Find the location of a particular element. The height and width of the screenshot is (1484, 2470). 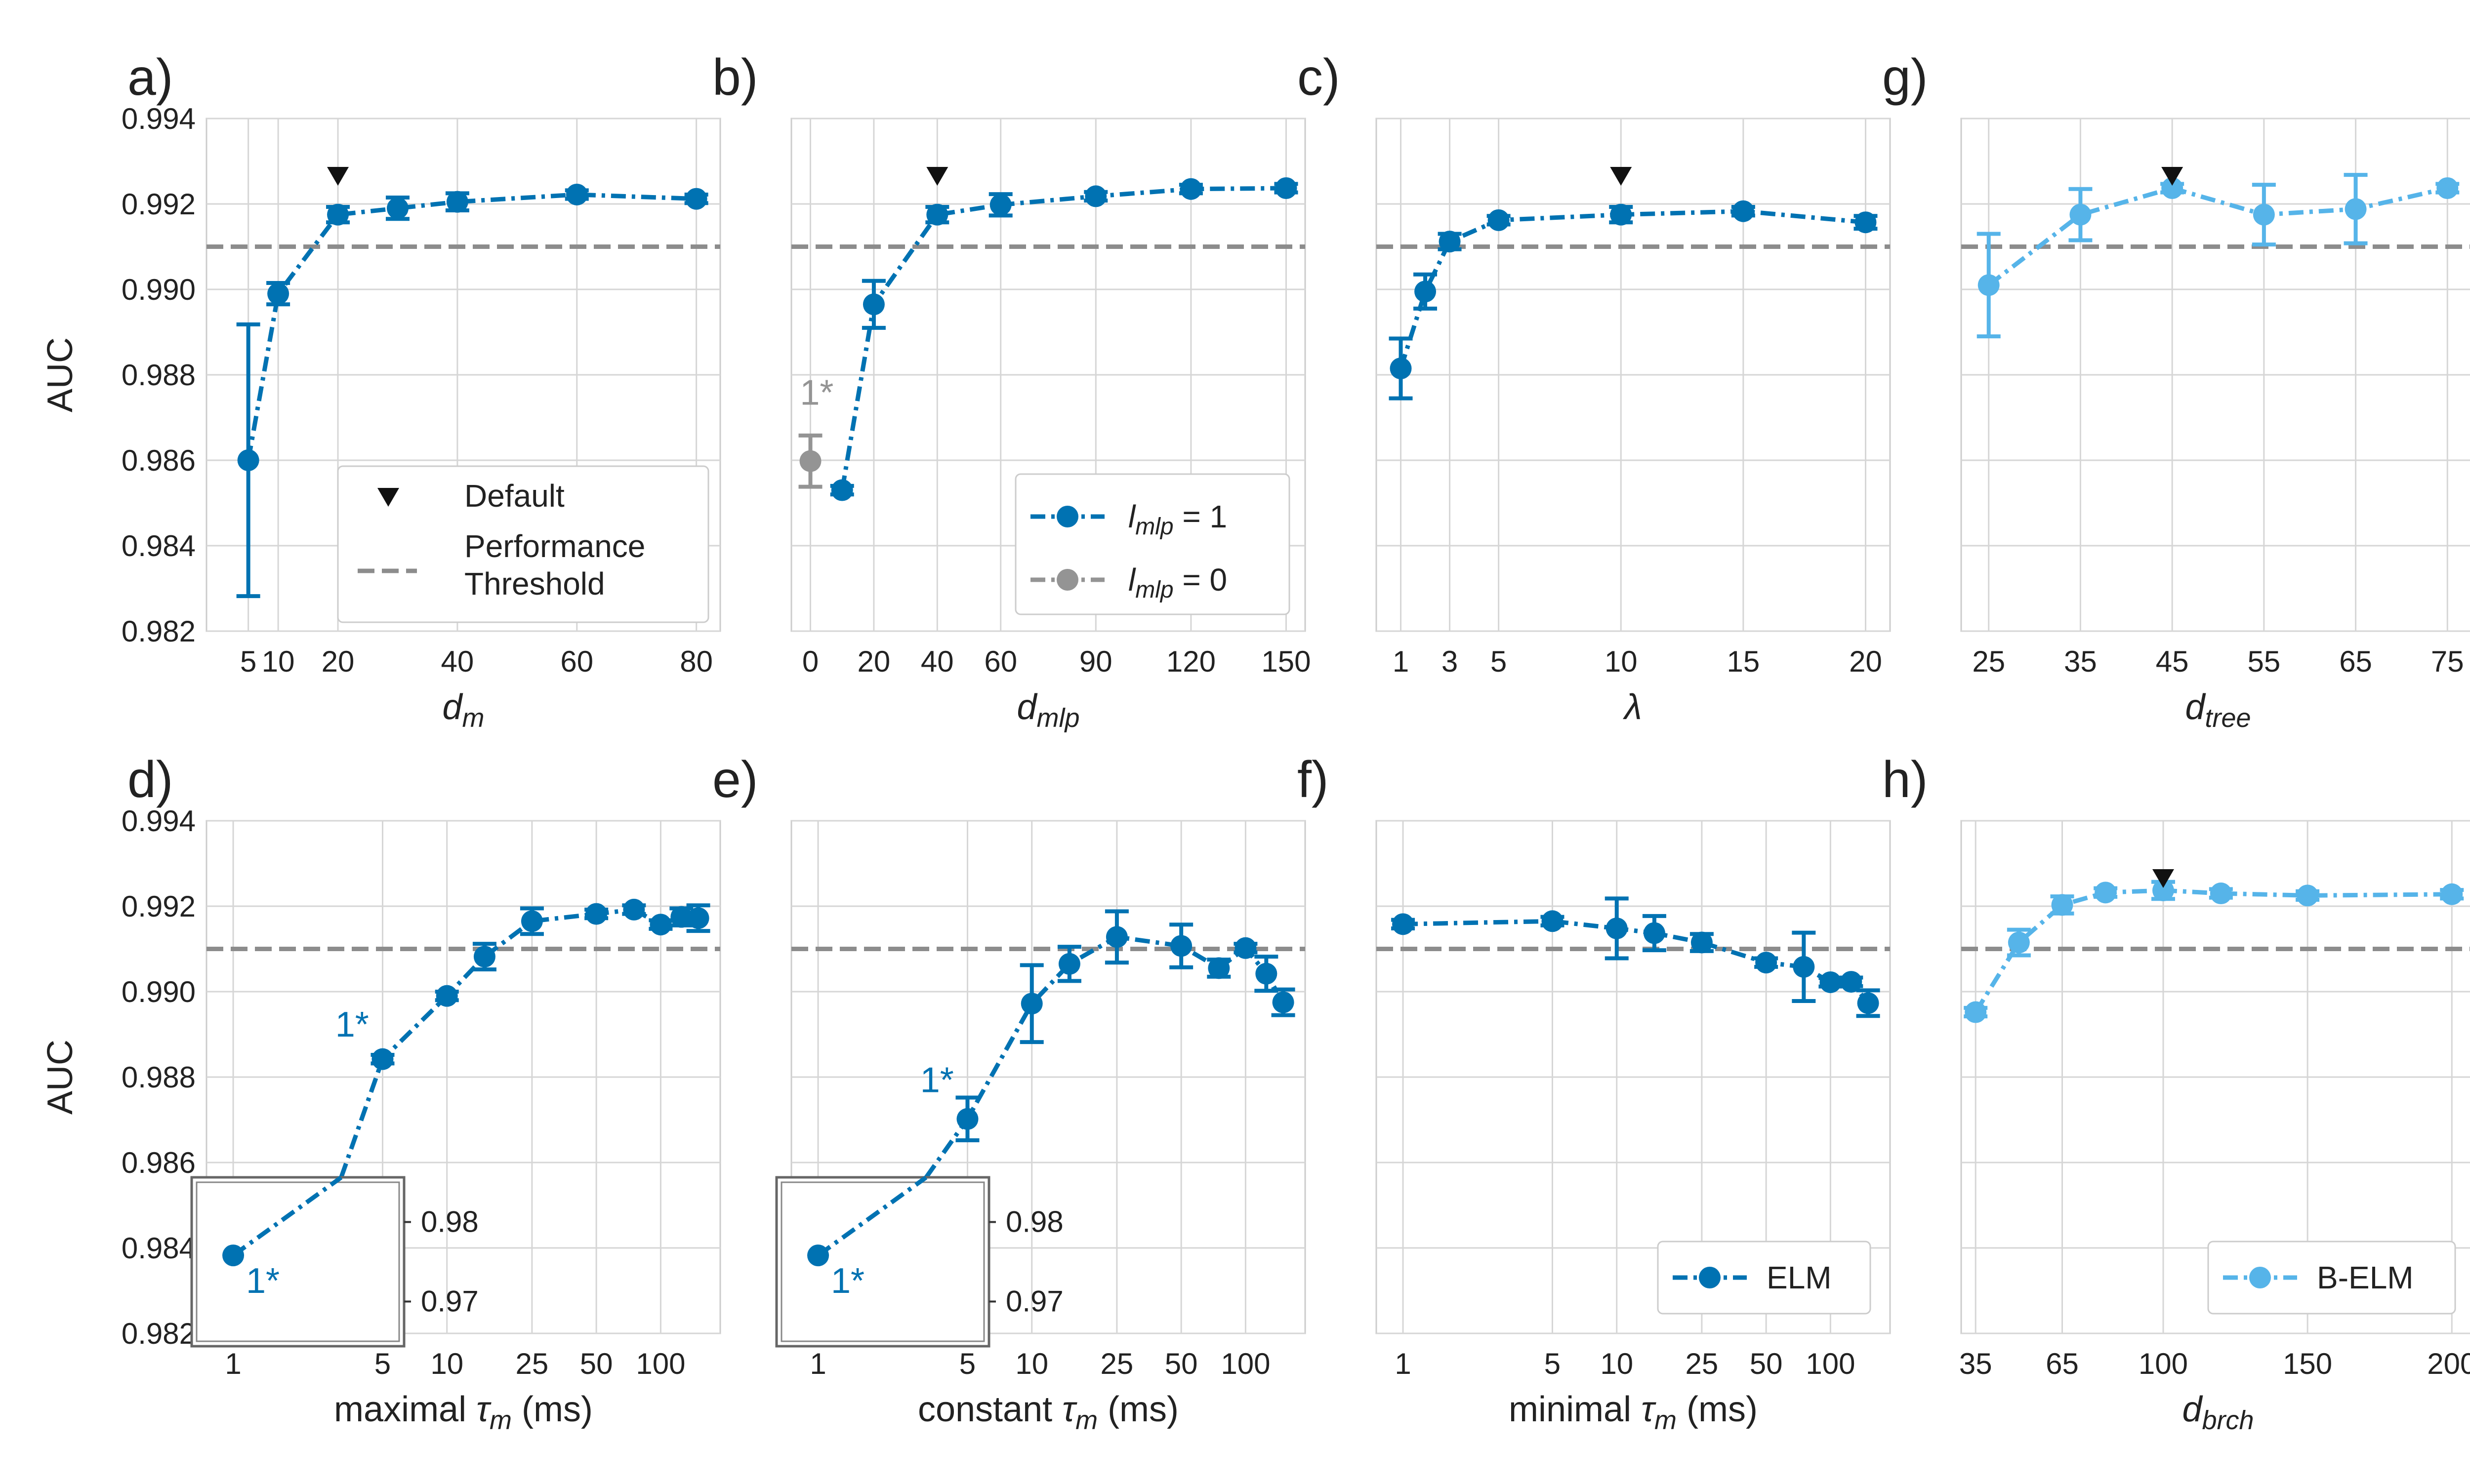

annotation-label: 1* is located at coordinates (352, 1024).